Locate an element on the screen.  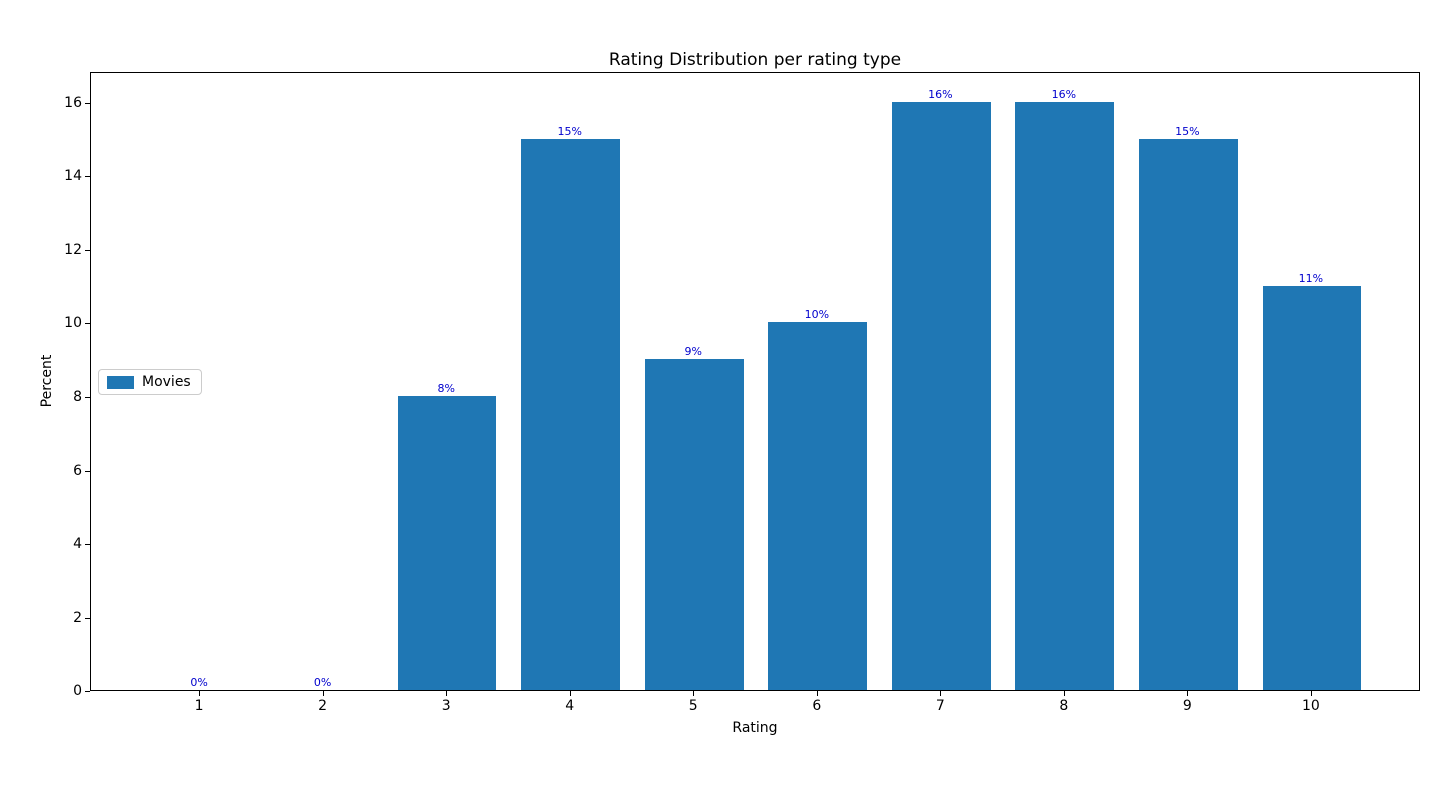
x-axis-label: Rating is located at coordinates (755, 728).